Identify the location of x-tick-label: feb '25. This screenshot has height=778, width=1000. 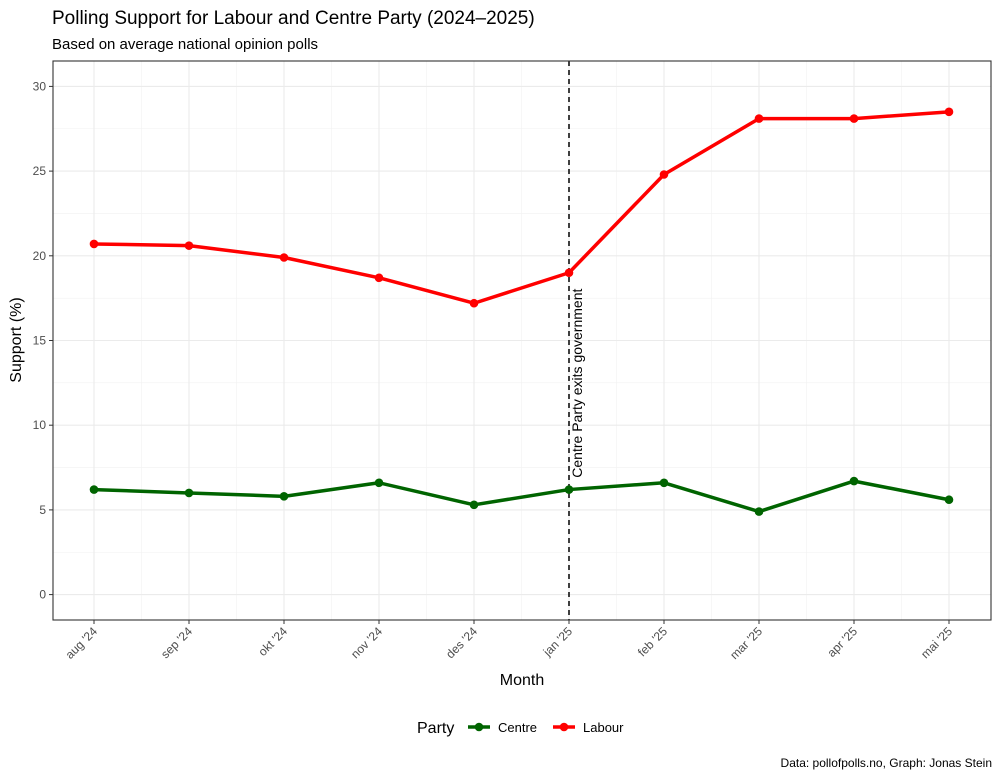
(652, 641).